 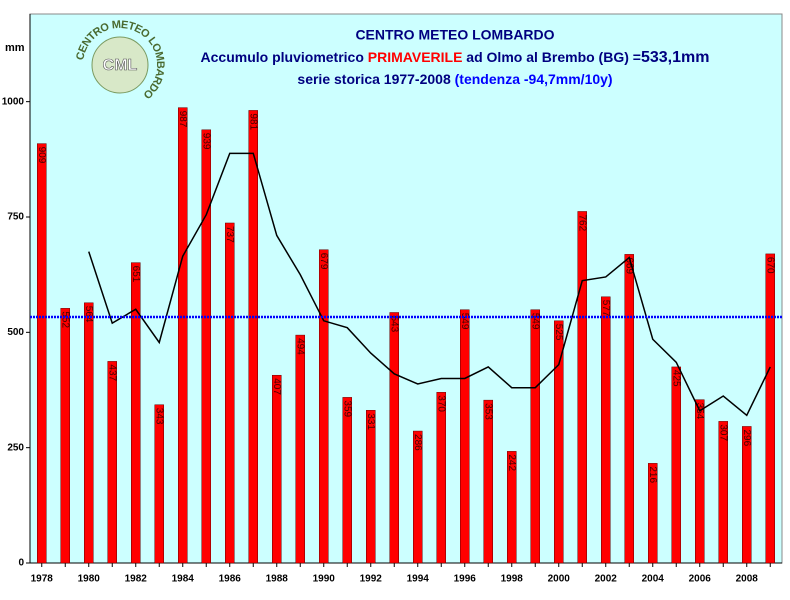 What do you see at coordinates (159, 416) in the screenshot?
I see `value-label: 343` at bounding box center [159, 416].